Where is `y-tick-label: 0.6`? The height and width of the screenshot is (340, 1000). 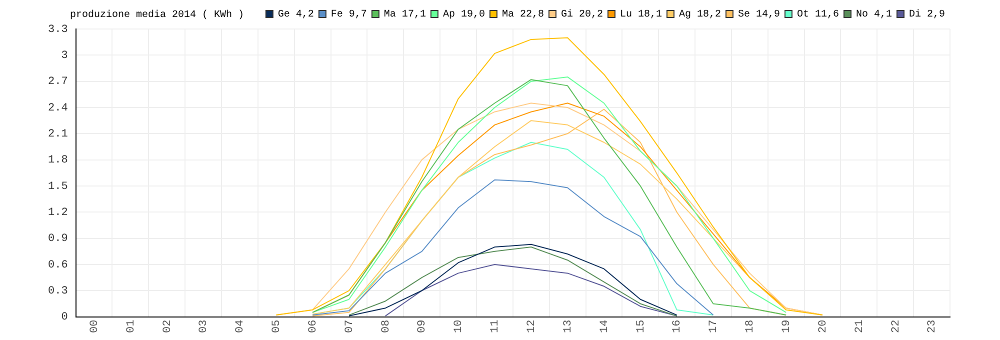 y-tick-label: 0.6 is located at coordinates (58, 265).